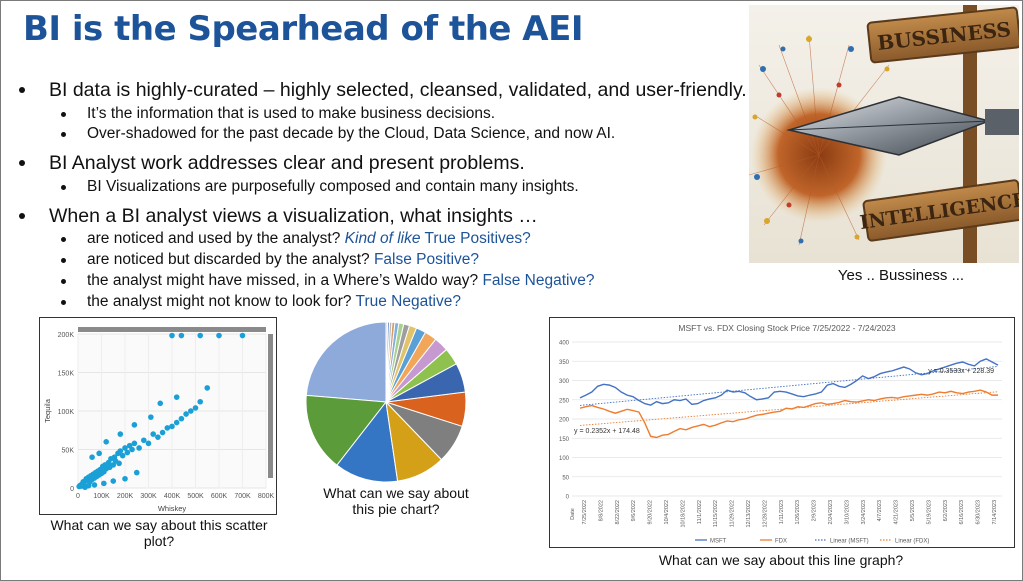 Image resolution: width=1023 pixels, height=581 pixels. What do you see at coordinates (565, 478) in the screenshot?
I see `line-y-tick: 50` at bounding box center [565, 478].